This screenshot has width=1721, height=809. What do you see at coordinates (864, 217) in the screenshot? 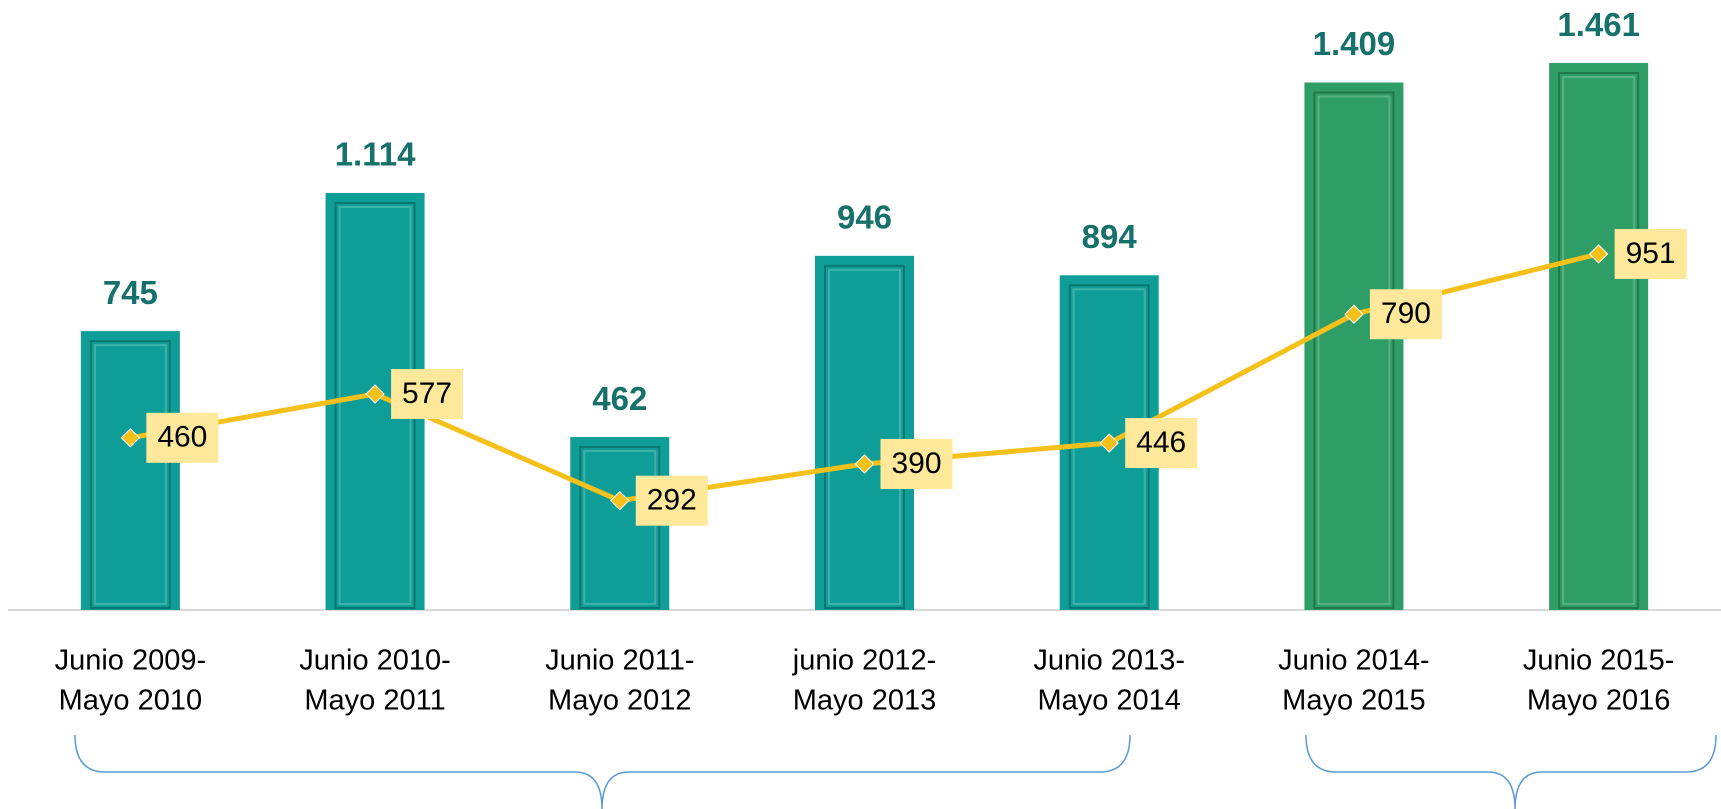
I see `data-label: 946` at bounding box center [864, 217].